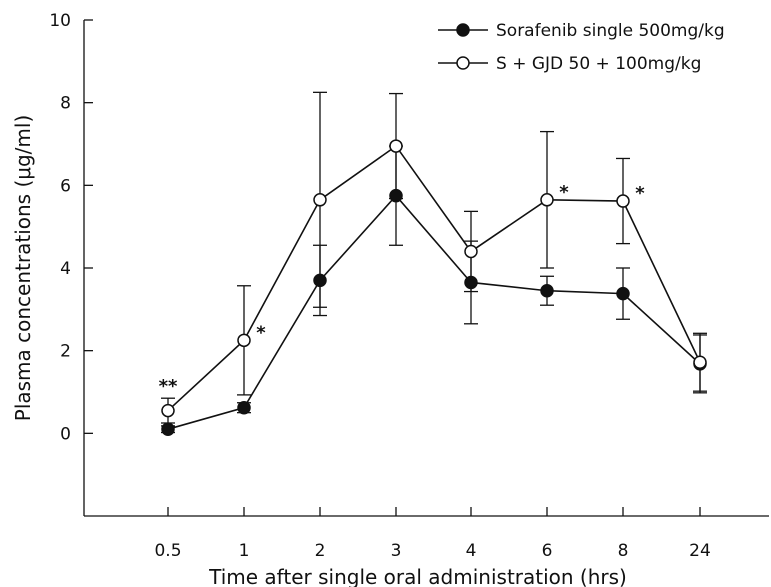  I want to click on x-tick-label: 3, so click(396, 551).